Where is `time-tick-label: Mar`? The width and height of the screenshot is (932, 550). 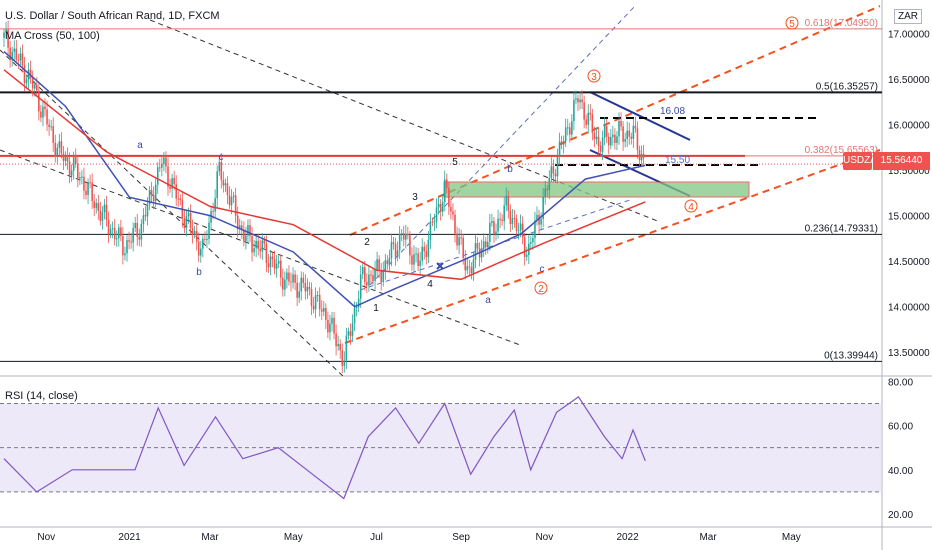 time-tick-label: Mar is located at coordinates (210, 537).